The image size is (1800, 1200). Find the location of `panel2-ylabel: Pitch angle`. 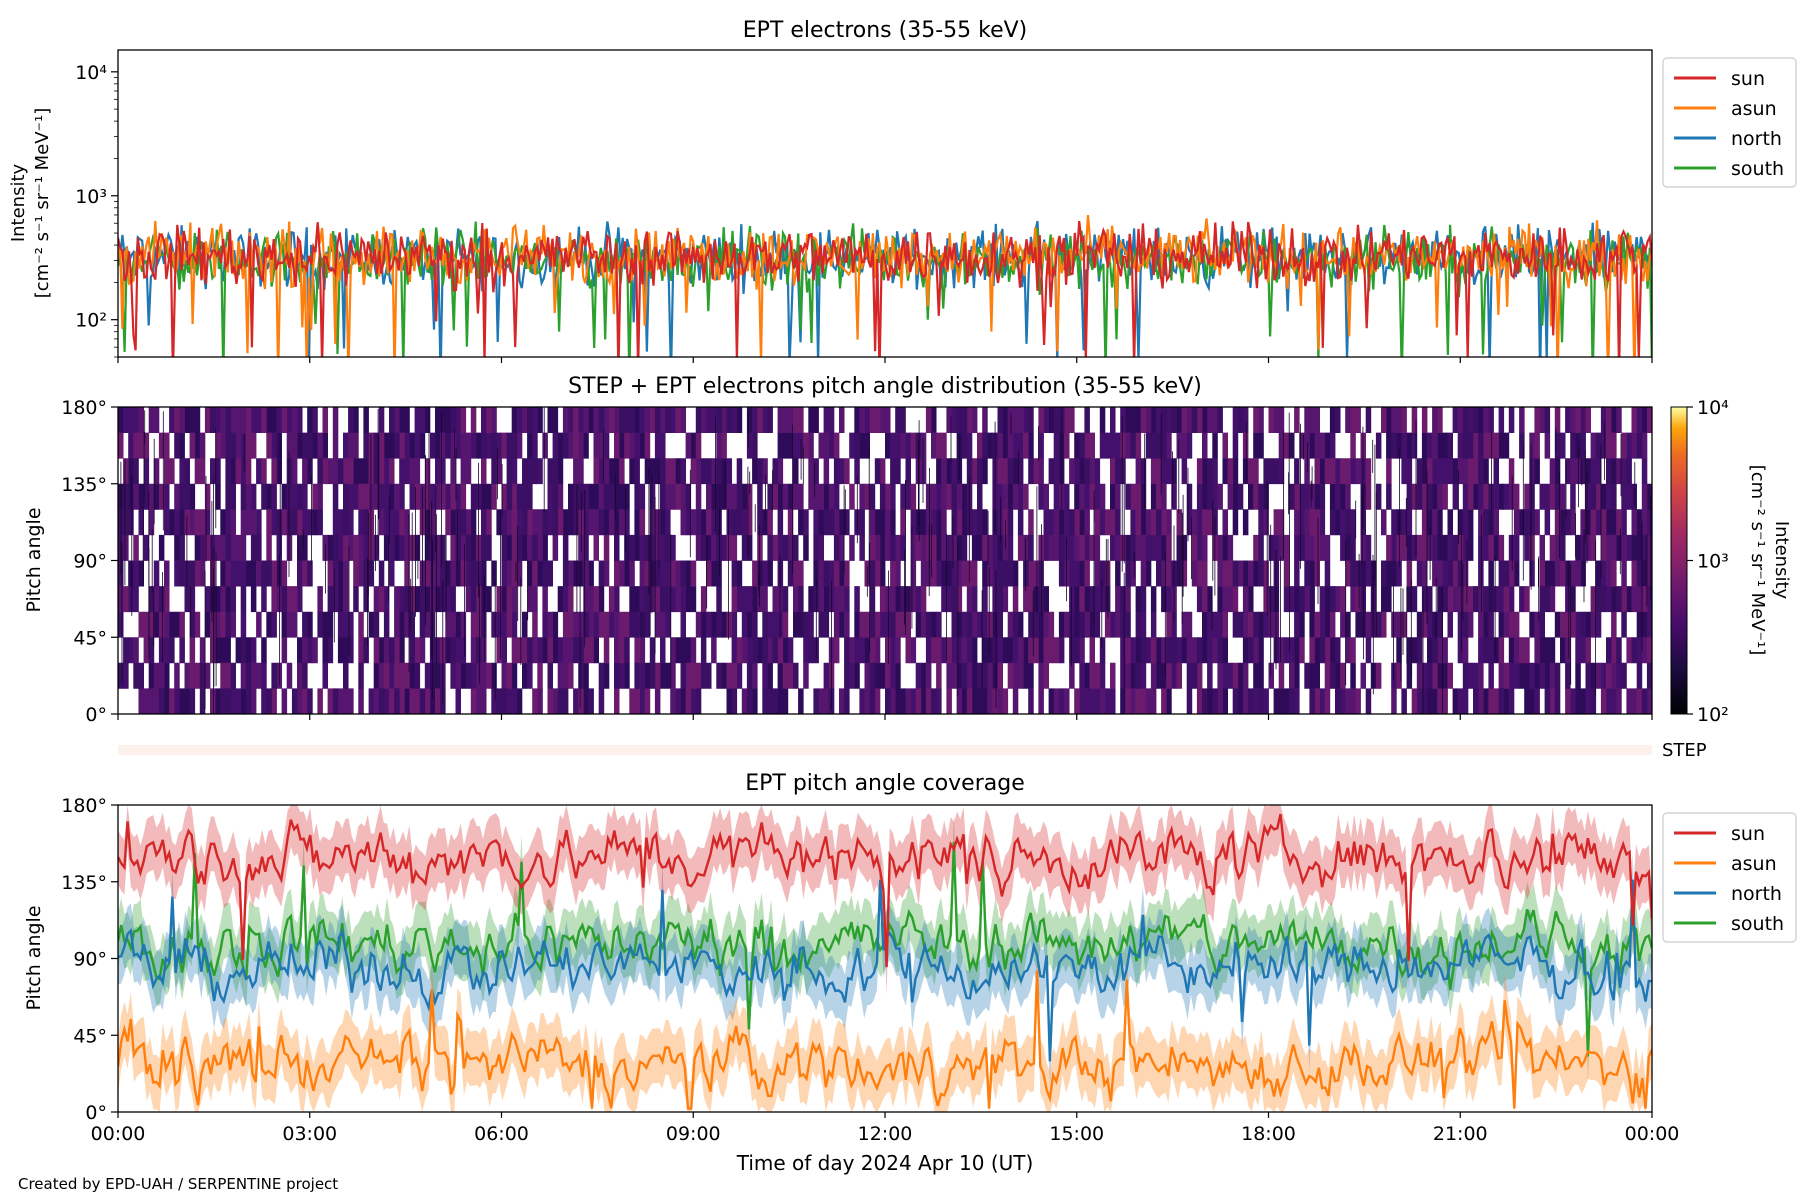

panel2-ylabel: Pitch angle is located at coordinates (34, 559).